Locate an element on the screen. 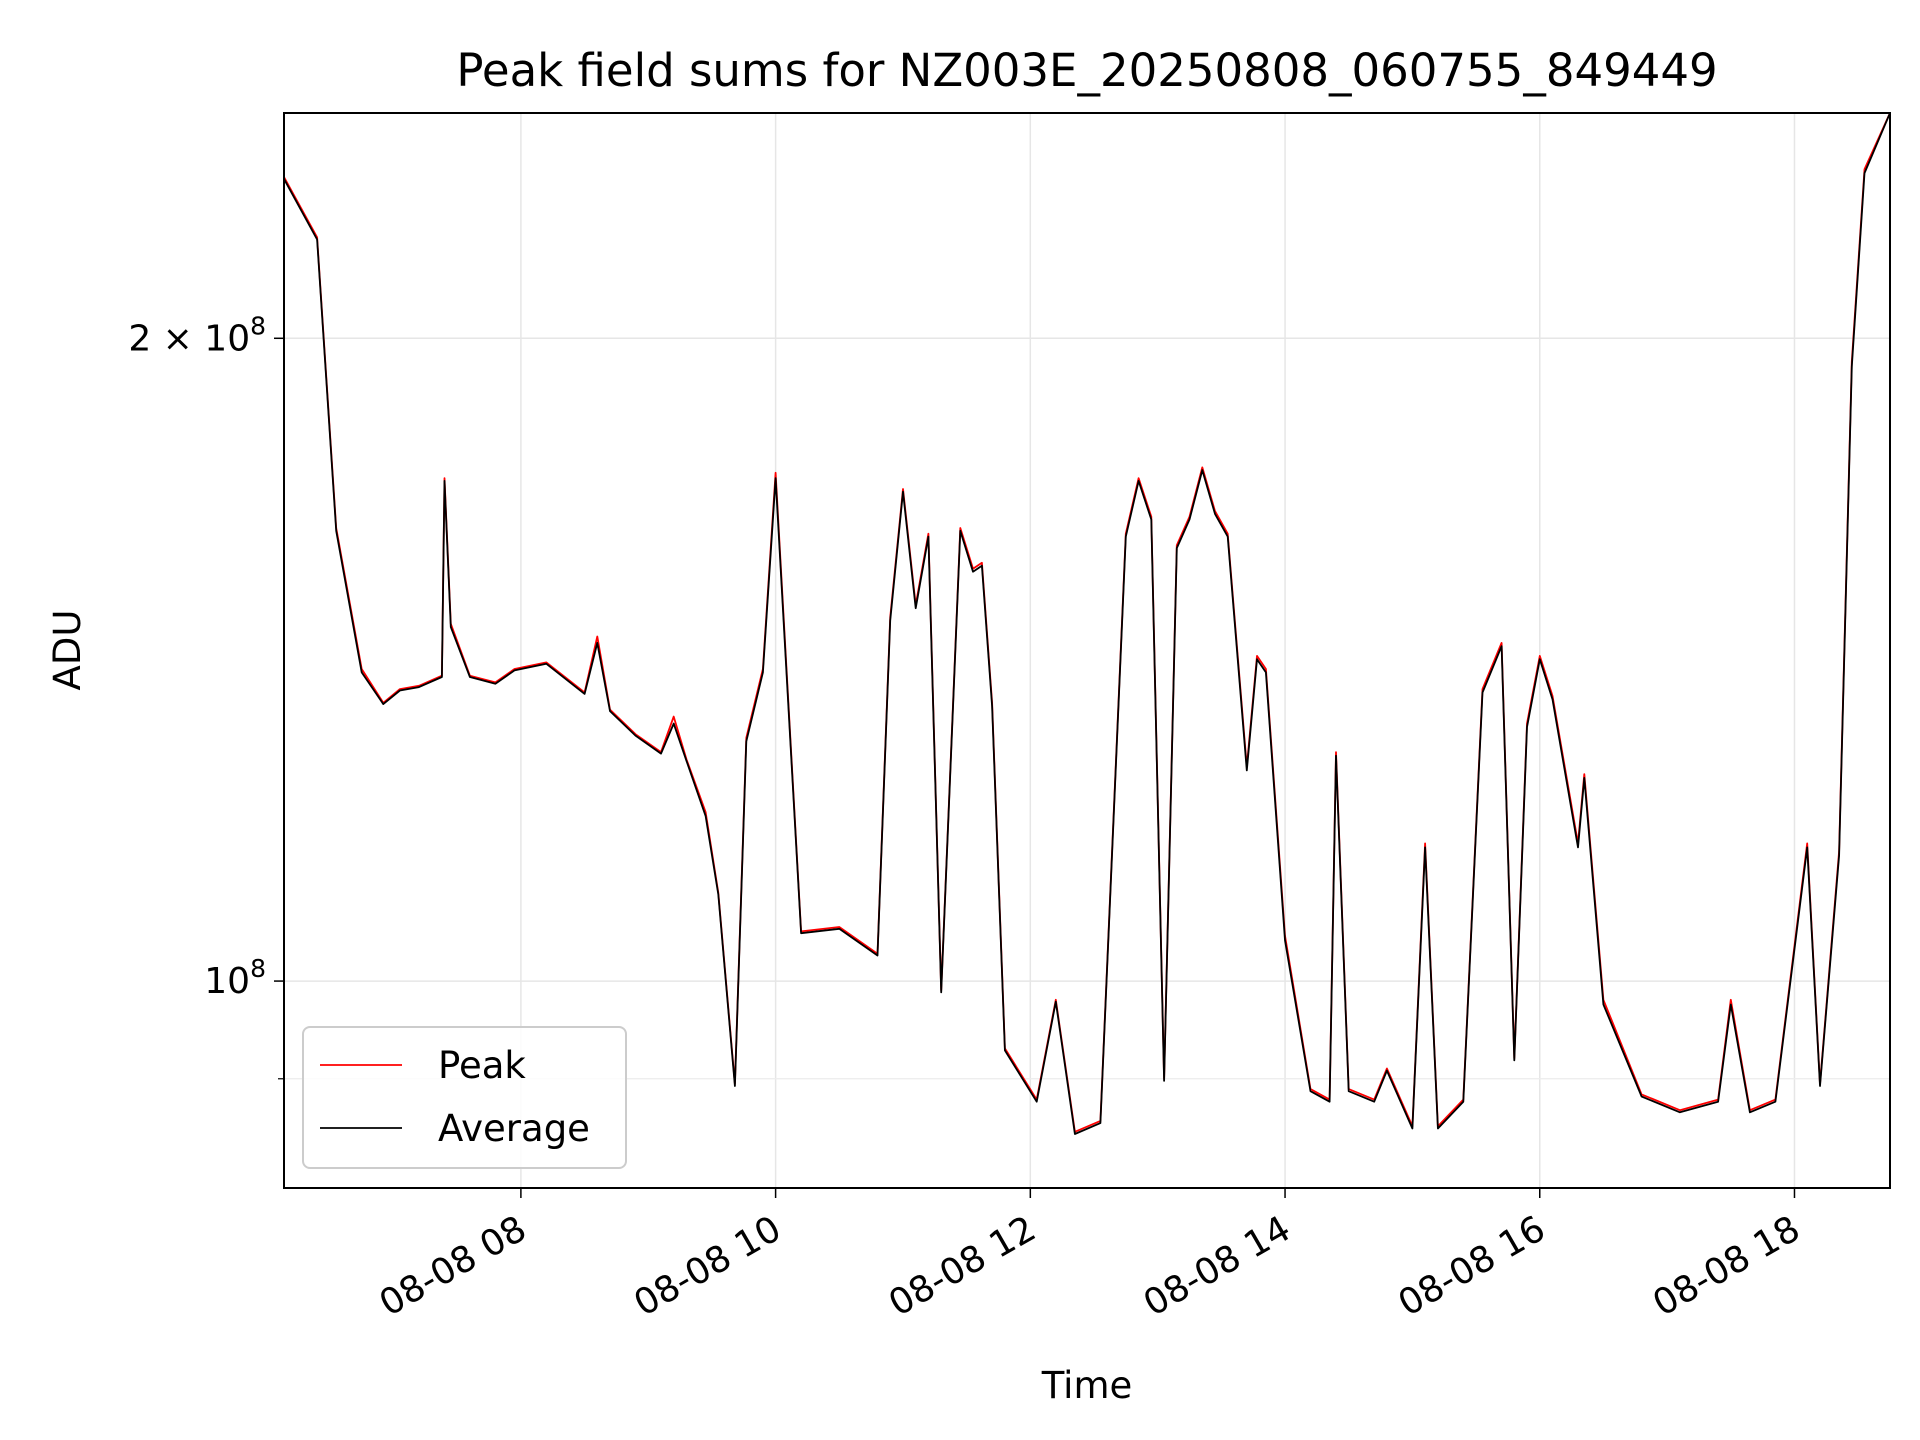  y-tick-label: 2 × 108 is located at coordinates (197, 335).